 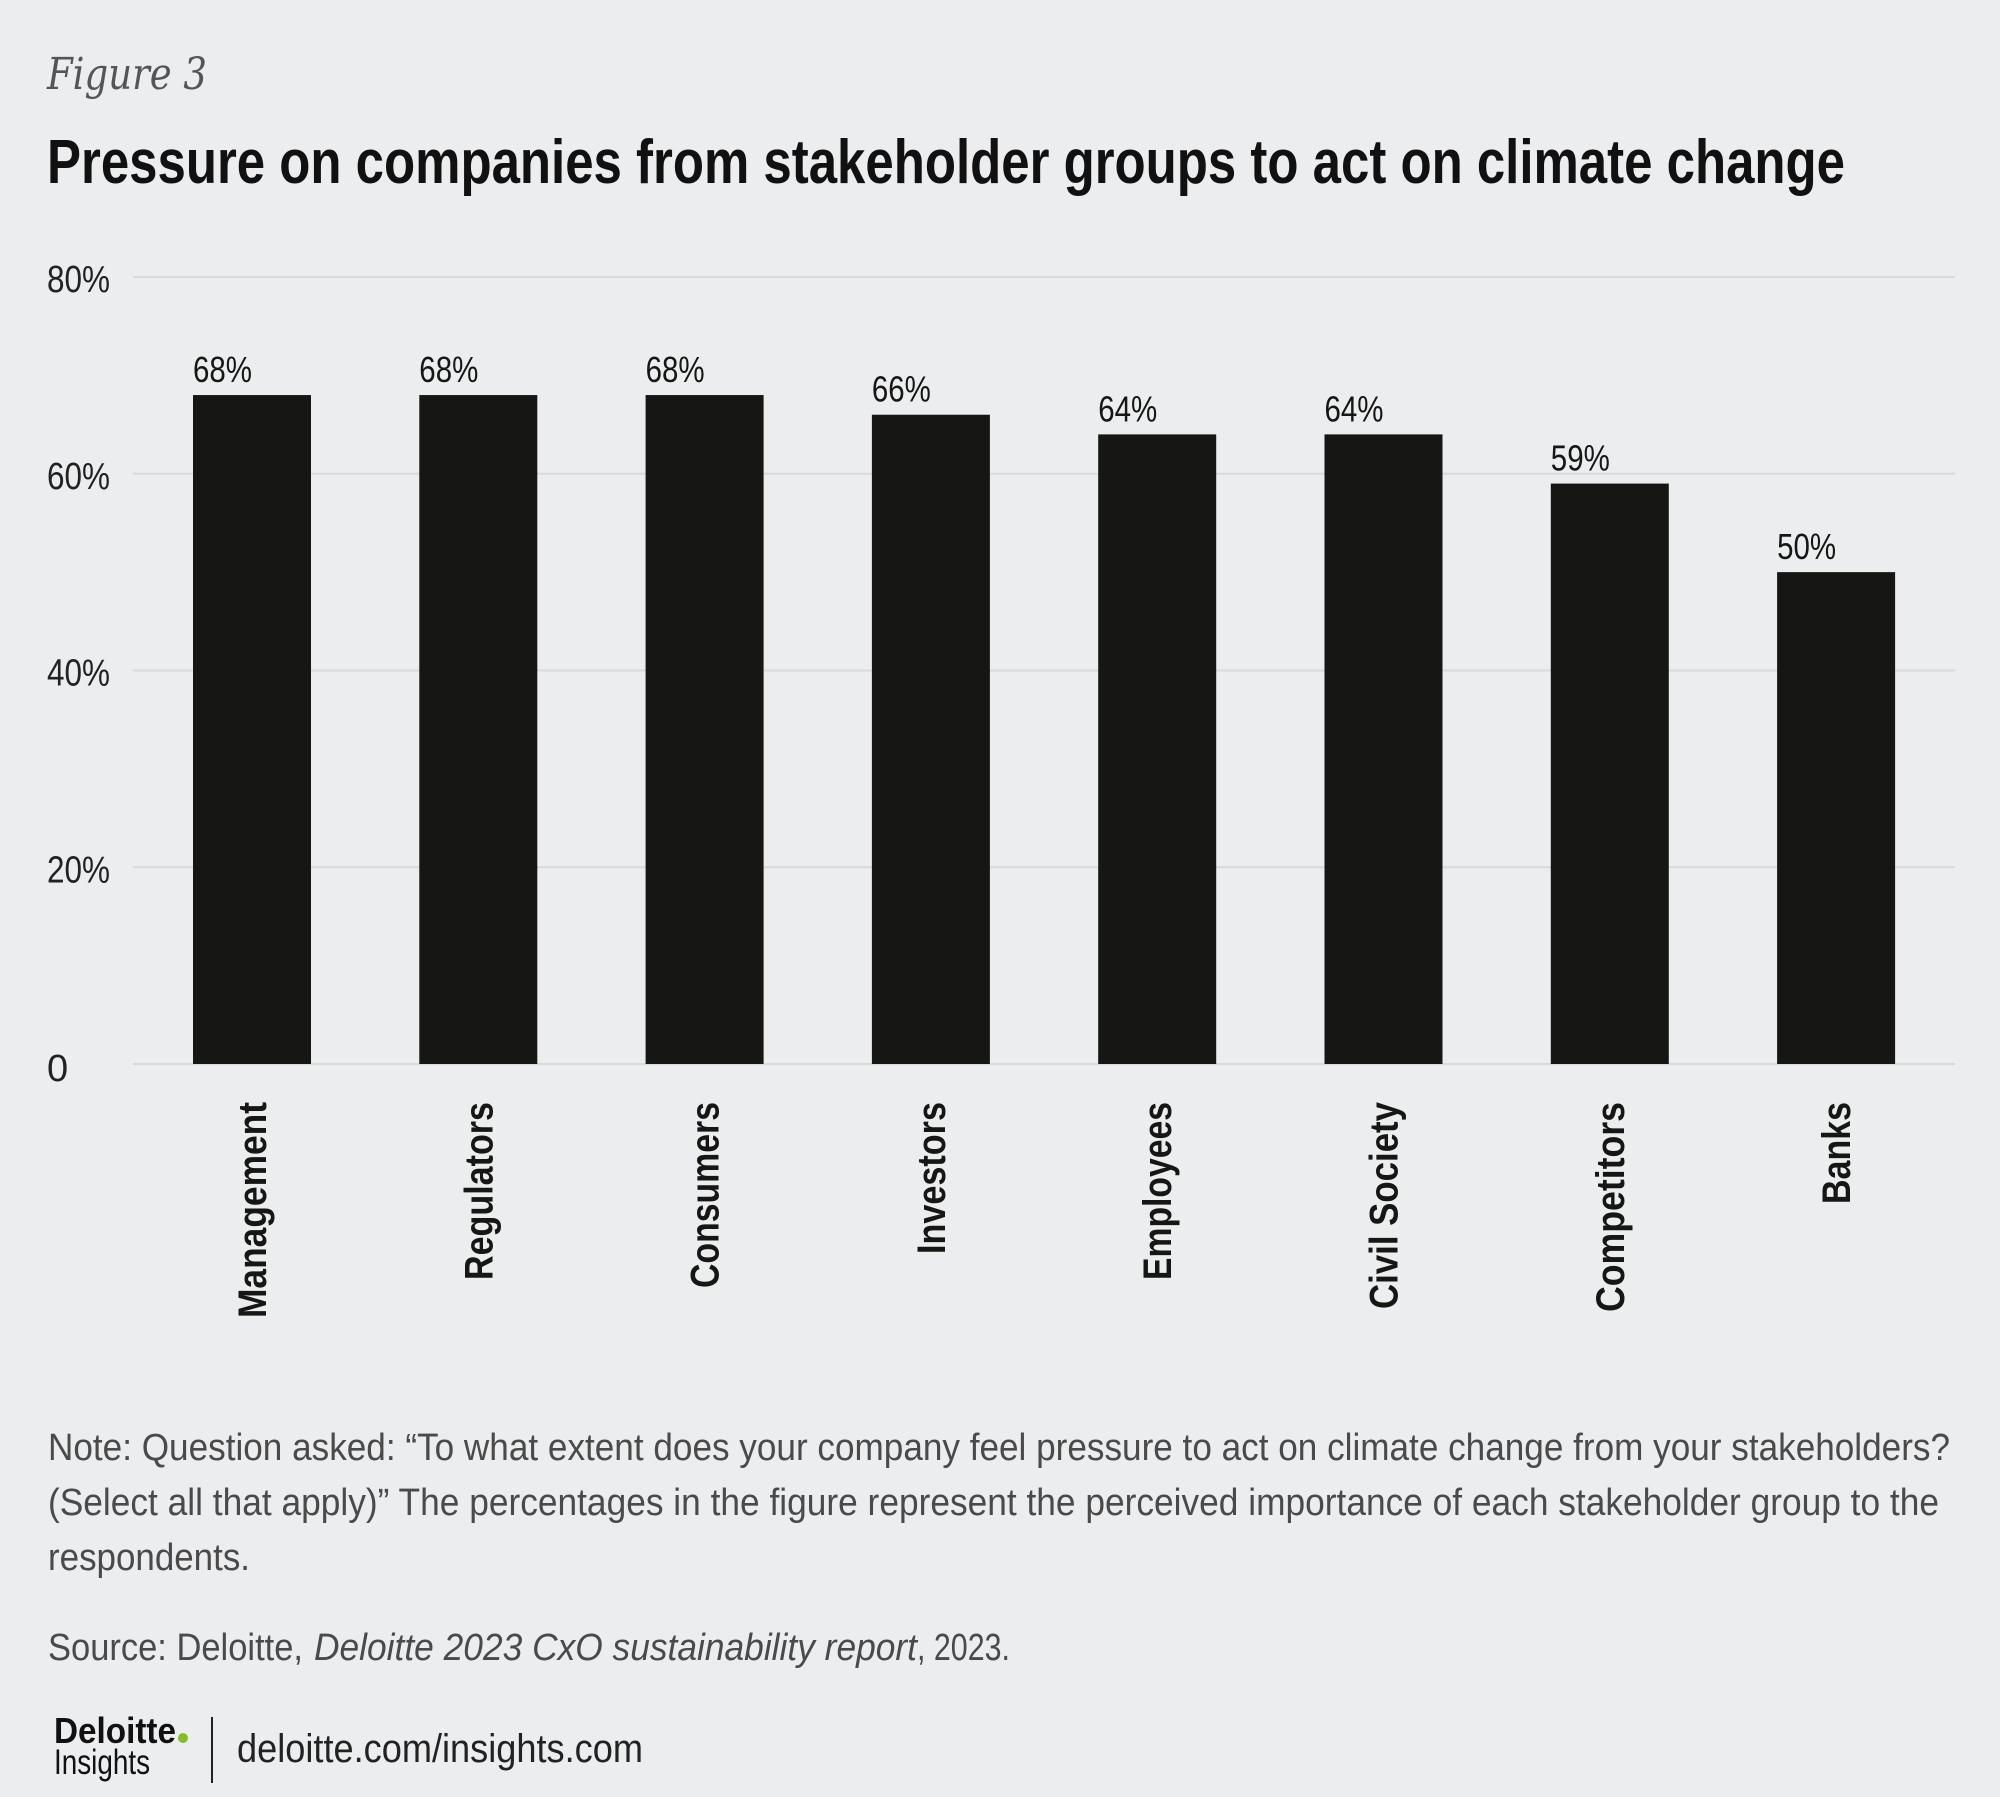 I want to click on bar-management, so click(x=252, y=729).